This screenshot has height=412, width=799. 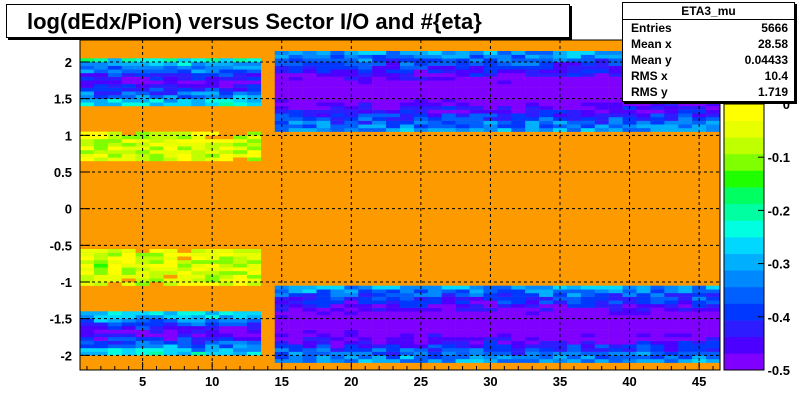 I want to click on stats-value: 28.58, so click(x=772, y=44).